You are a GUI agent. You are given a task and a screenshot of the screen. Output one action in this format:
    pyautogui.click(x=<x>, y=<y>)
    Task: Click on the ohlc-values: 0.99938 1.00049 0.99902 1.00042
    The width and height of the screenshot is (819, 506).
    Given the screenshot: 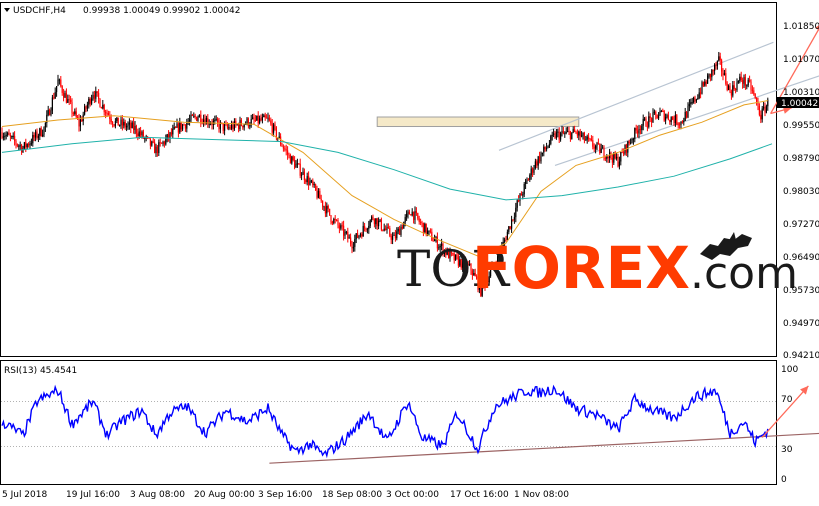 What is the action you would take?
    pyautogui.click(x=161, y=11)
    